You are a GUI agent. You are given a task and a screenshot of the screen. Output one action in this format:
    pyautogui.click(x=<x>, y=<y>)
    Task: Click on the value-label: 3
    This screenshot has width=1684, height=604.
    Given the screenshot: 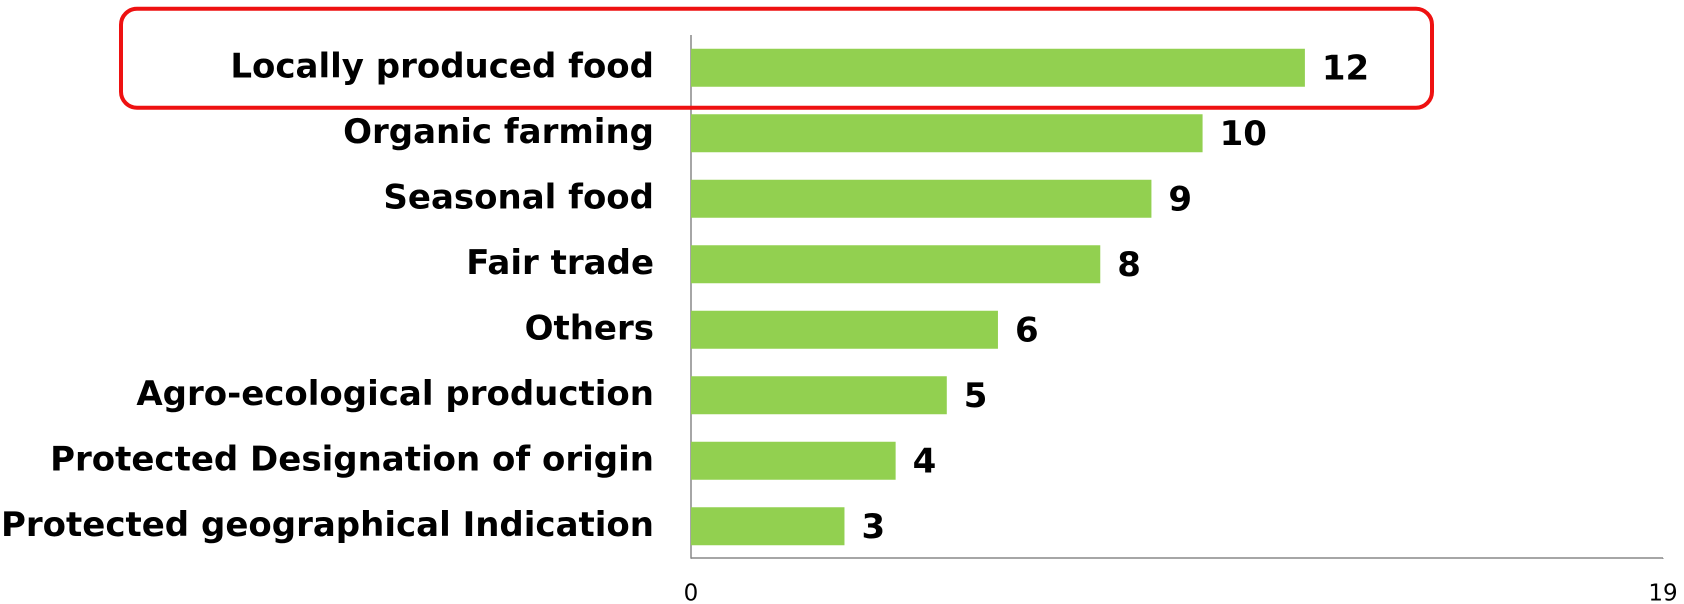 What is the action you would take?
    pyautogui.click(x=873, y=527)
    